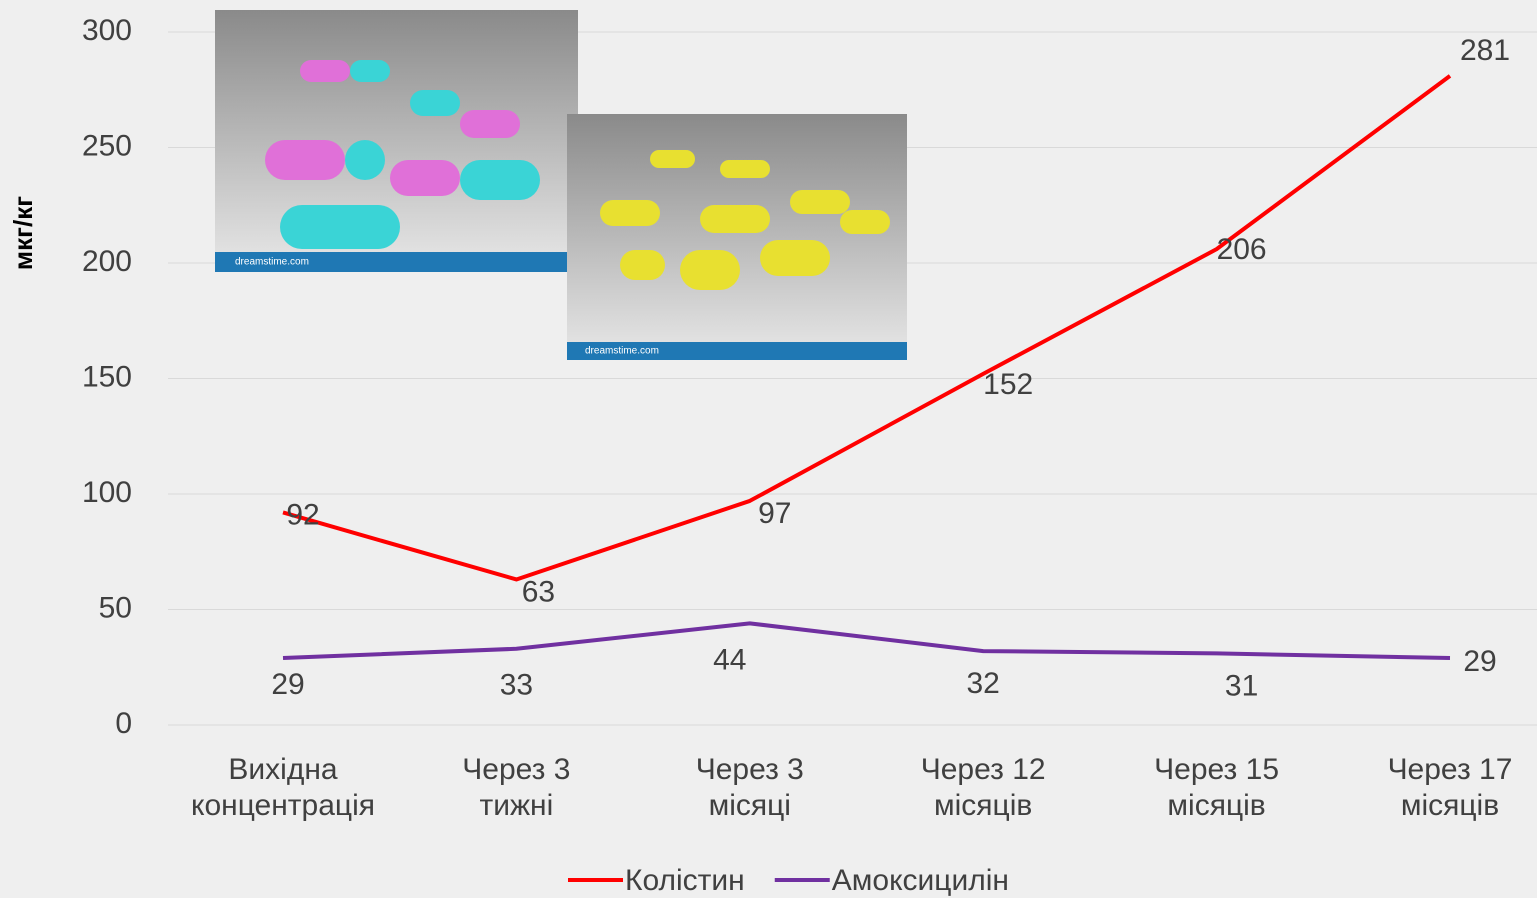 This screenshot has width=1537, height=898. What do you see at coordinates (920, 880) in the screenshot?
I see `legend-label: Амоксицилін` at bounding box center [920, 880].